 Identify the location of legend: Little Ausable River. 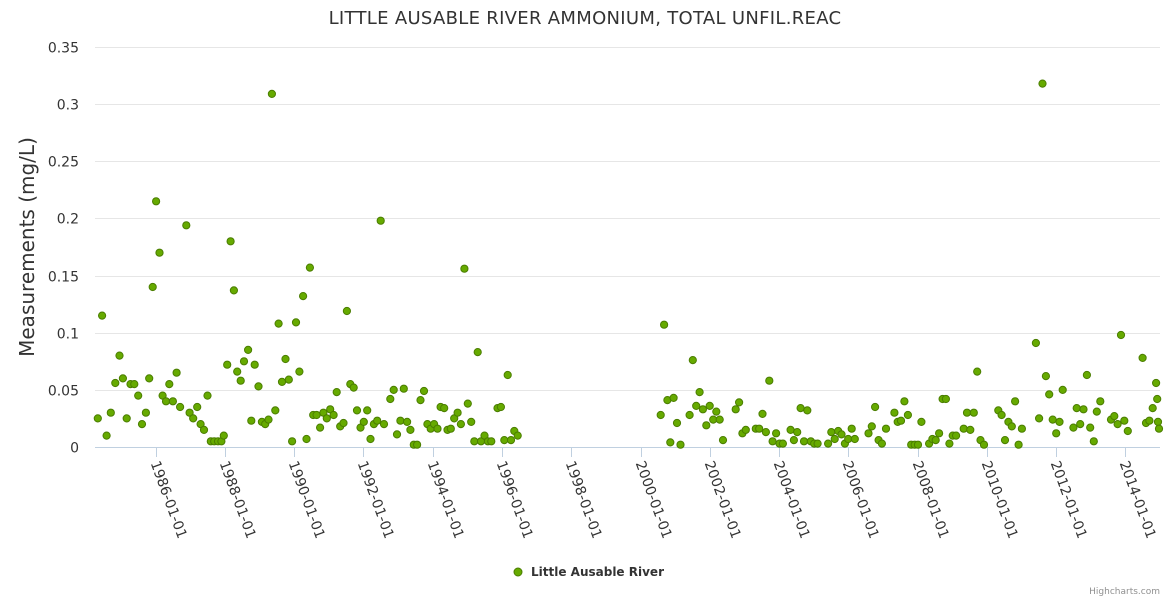
(588, 572).